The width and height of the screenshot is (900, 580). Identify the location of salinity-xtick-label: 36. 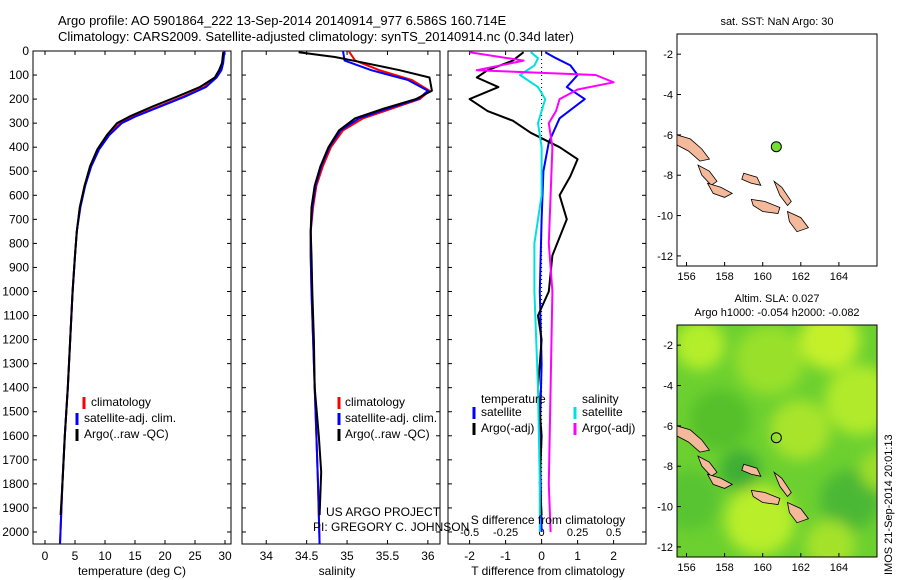
(428, 556).